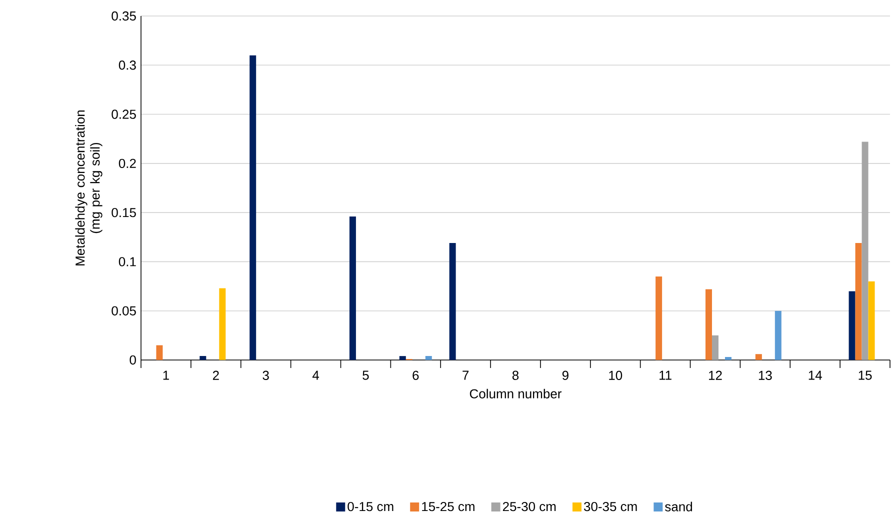  I want to click on x-tick-label: 9, so click(565, 375).